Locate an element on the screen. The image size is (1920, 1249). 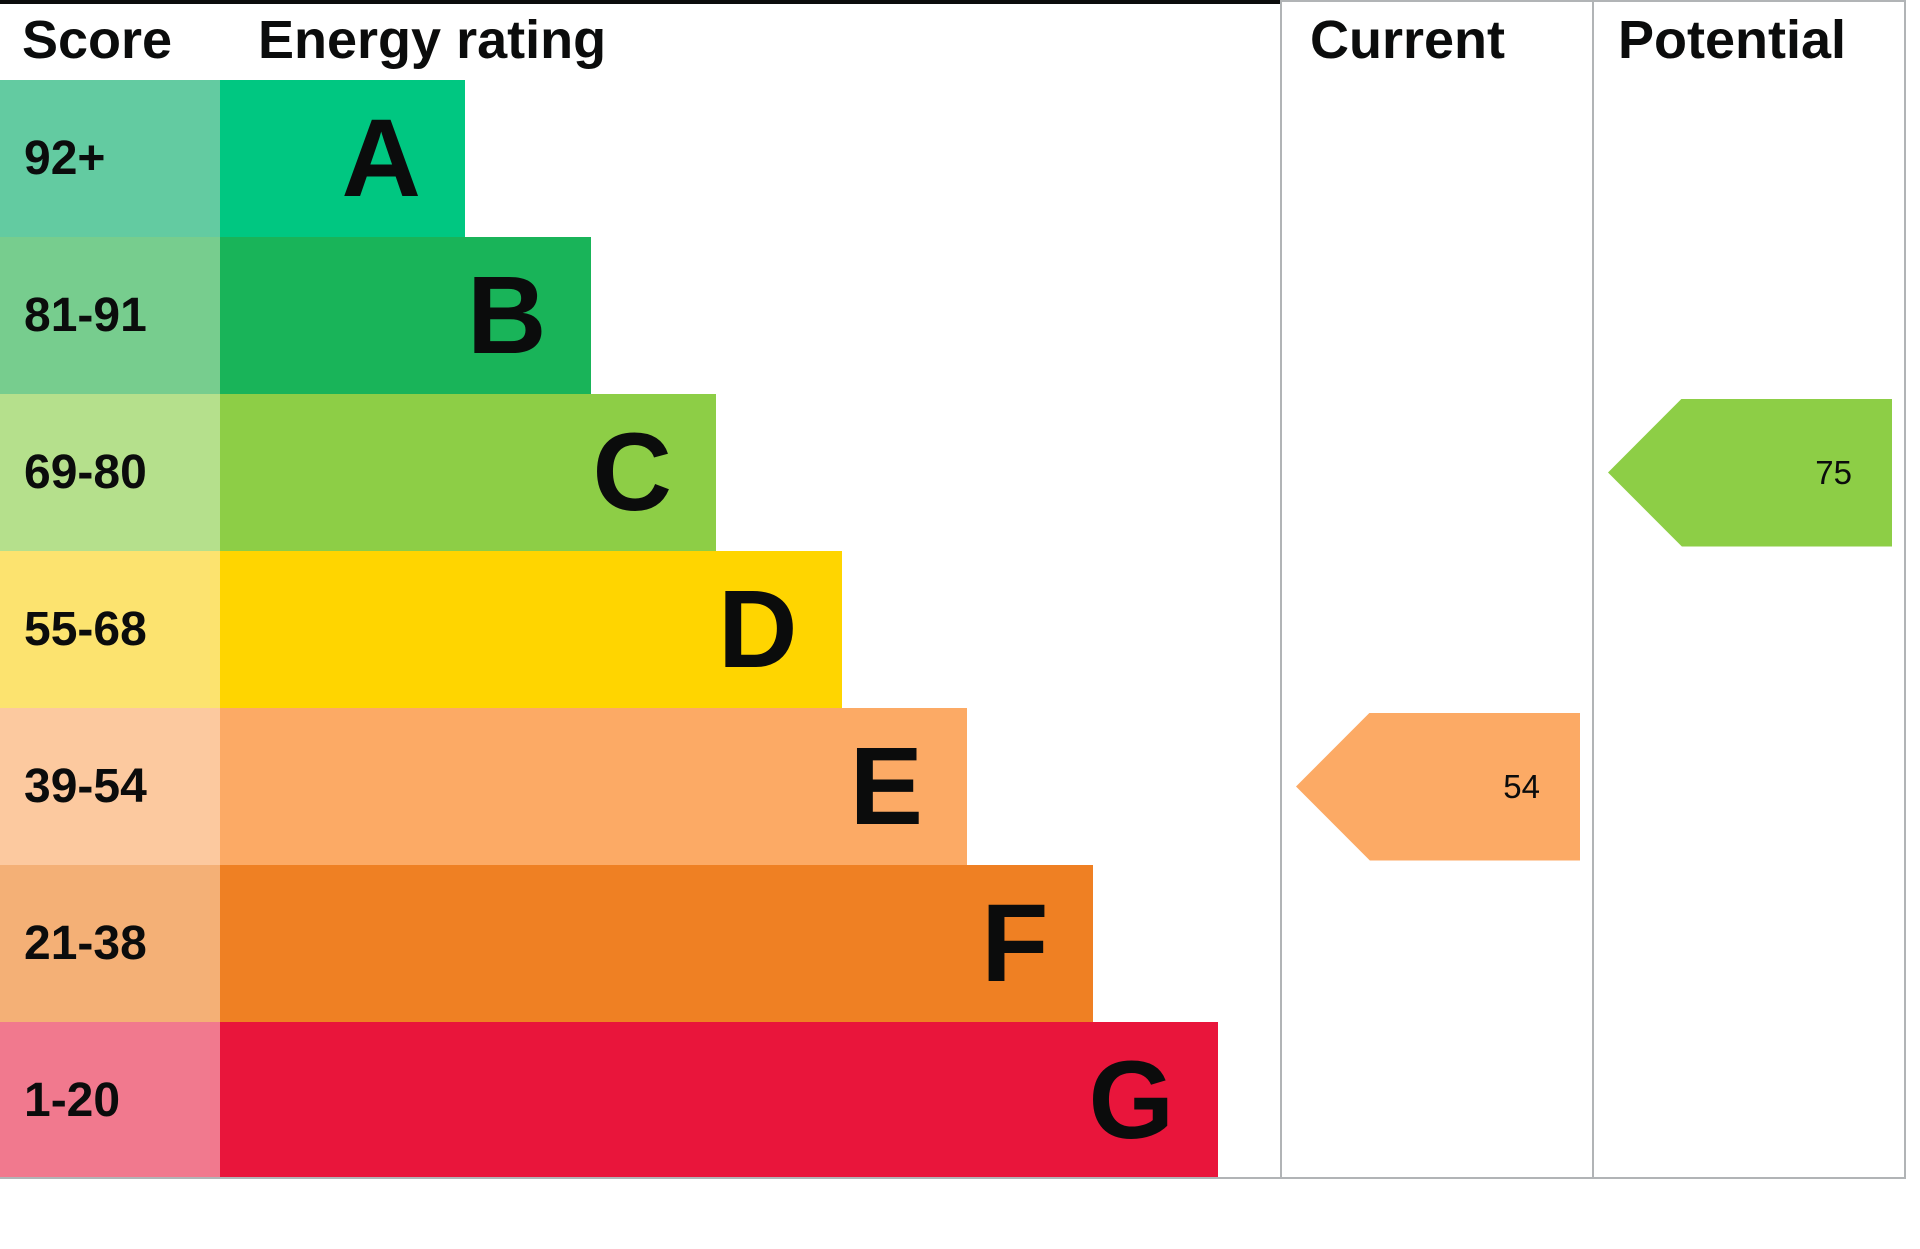
band-letter-a: A is located at coordinates (381, 158).